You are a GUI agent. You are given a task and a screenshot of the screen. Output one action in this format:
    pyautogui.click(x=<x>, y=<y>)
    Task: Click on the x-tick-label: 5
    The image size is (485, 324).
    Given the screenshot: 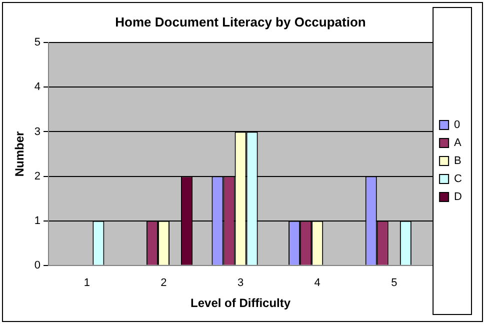 What is the action you would take?
    pyautogui.click(x=394, y=283)
    